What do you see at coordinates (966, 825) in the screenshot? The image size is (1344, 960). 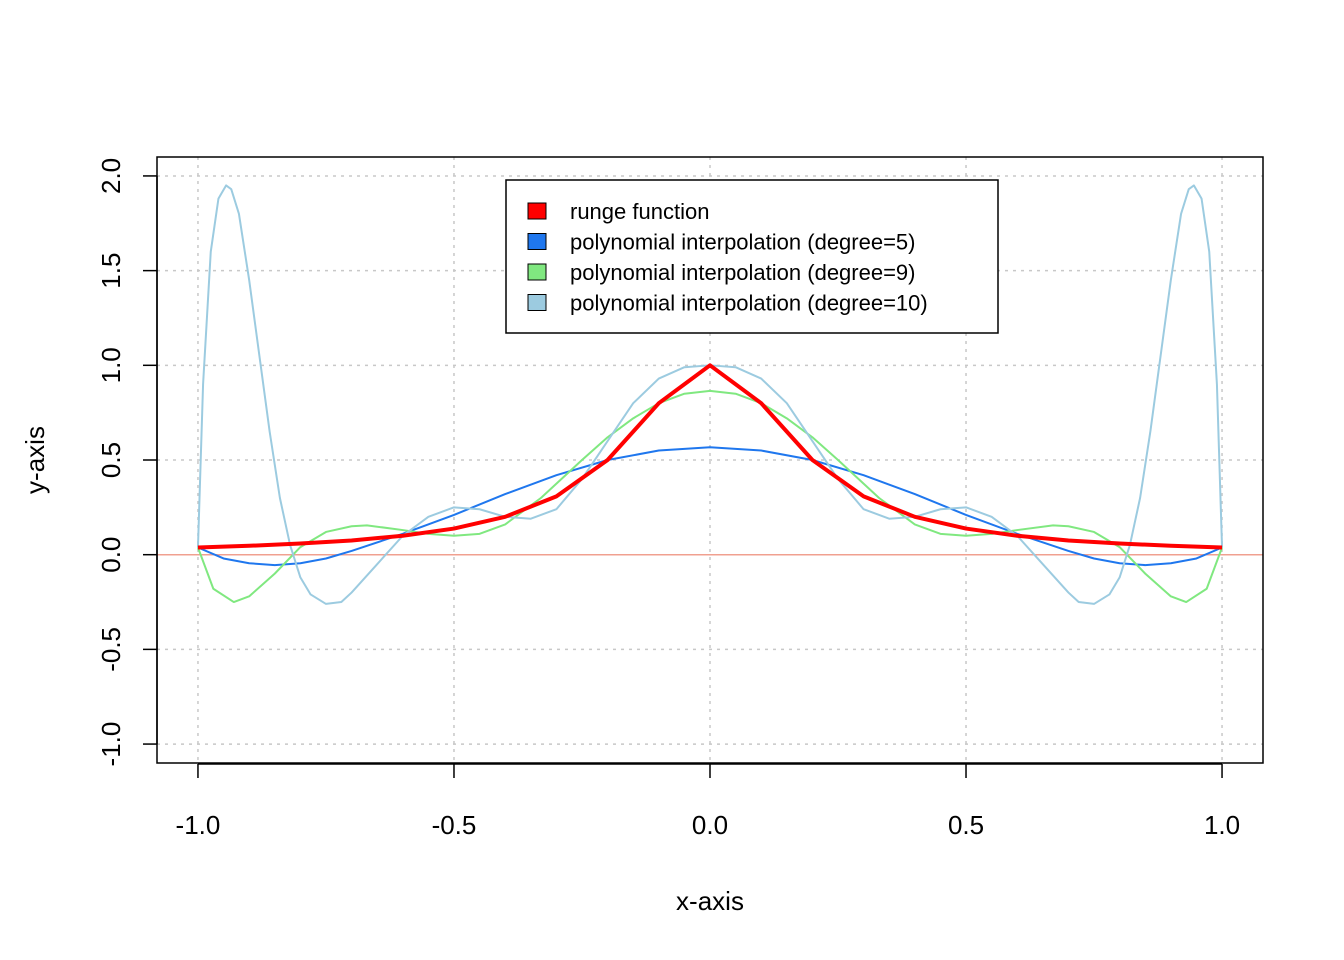 I see `x-tick-label: 0.5` at bounding box center [966, 825].